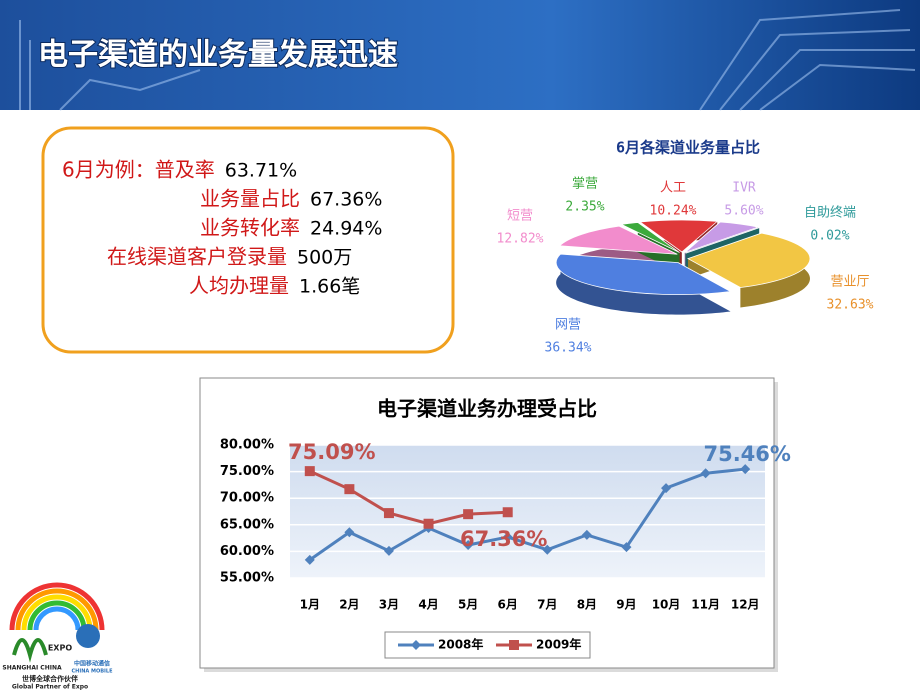 The height and width of the screenshot is (690, 920). What do you see at coordinates (247, 524) in the screenshot?
I see `y-tick-label: 65.00%` at bounding box center [247, 524].